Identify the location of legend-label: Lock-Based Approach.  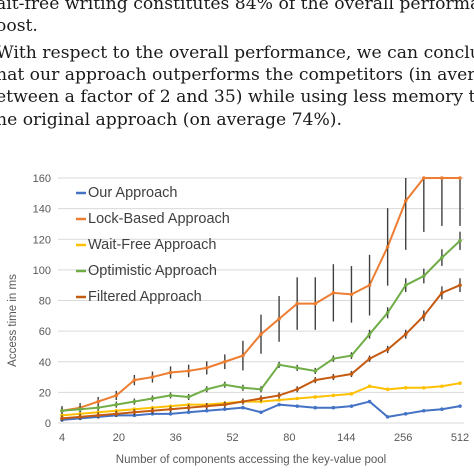
(159, 219).